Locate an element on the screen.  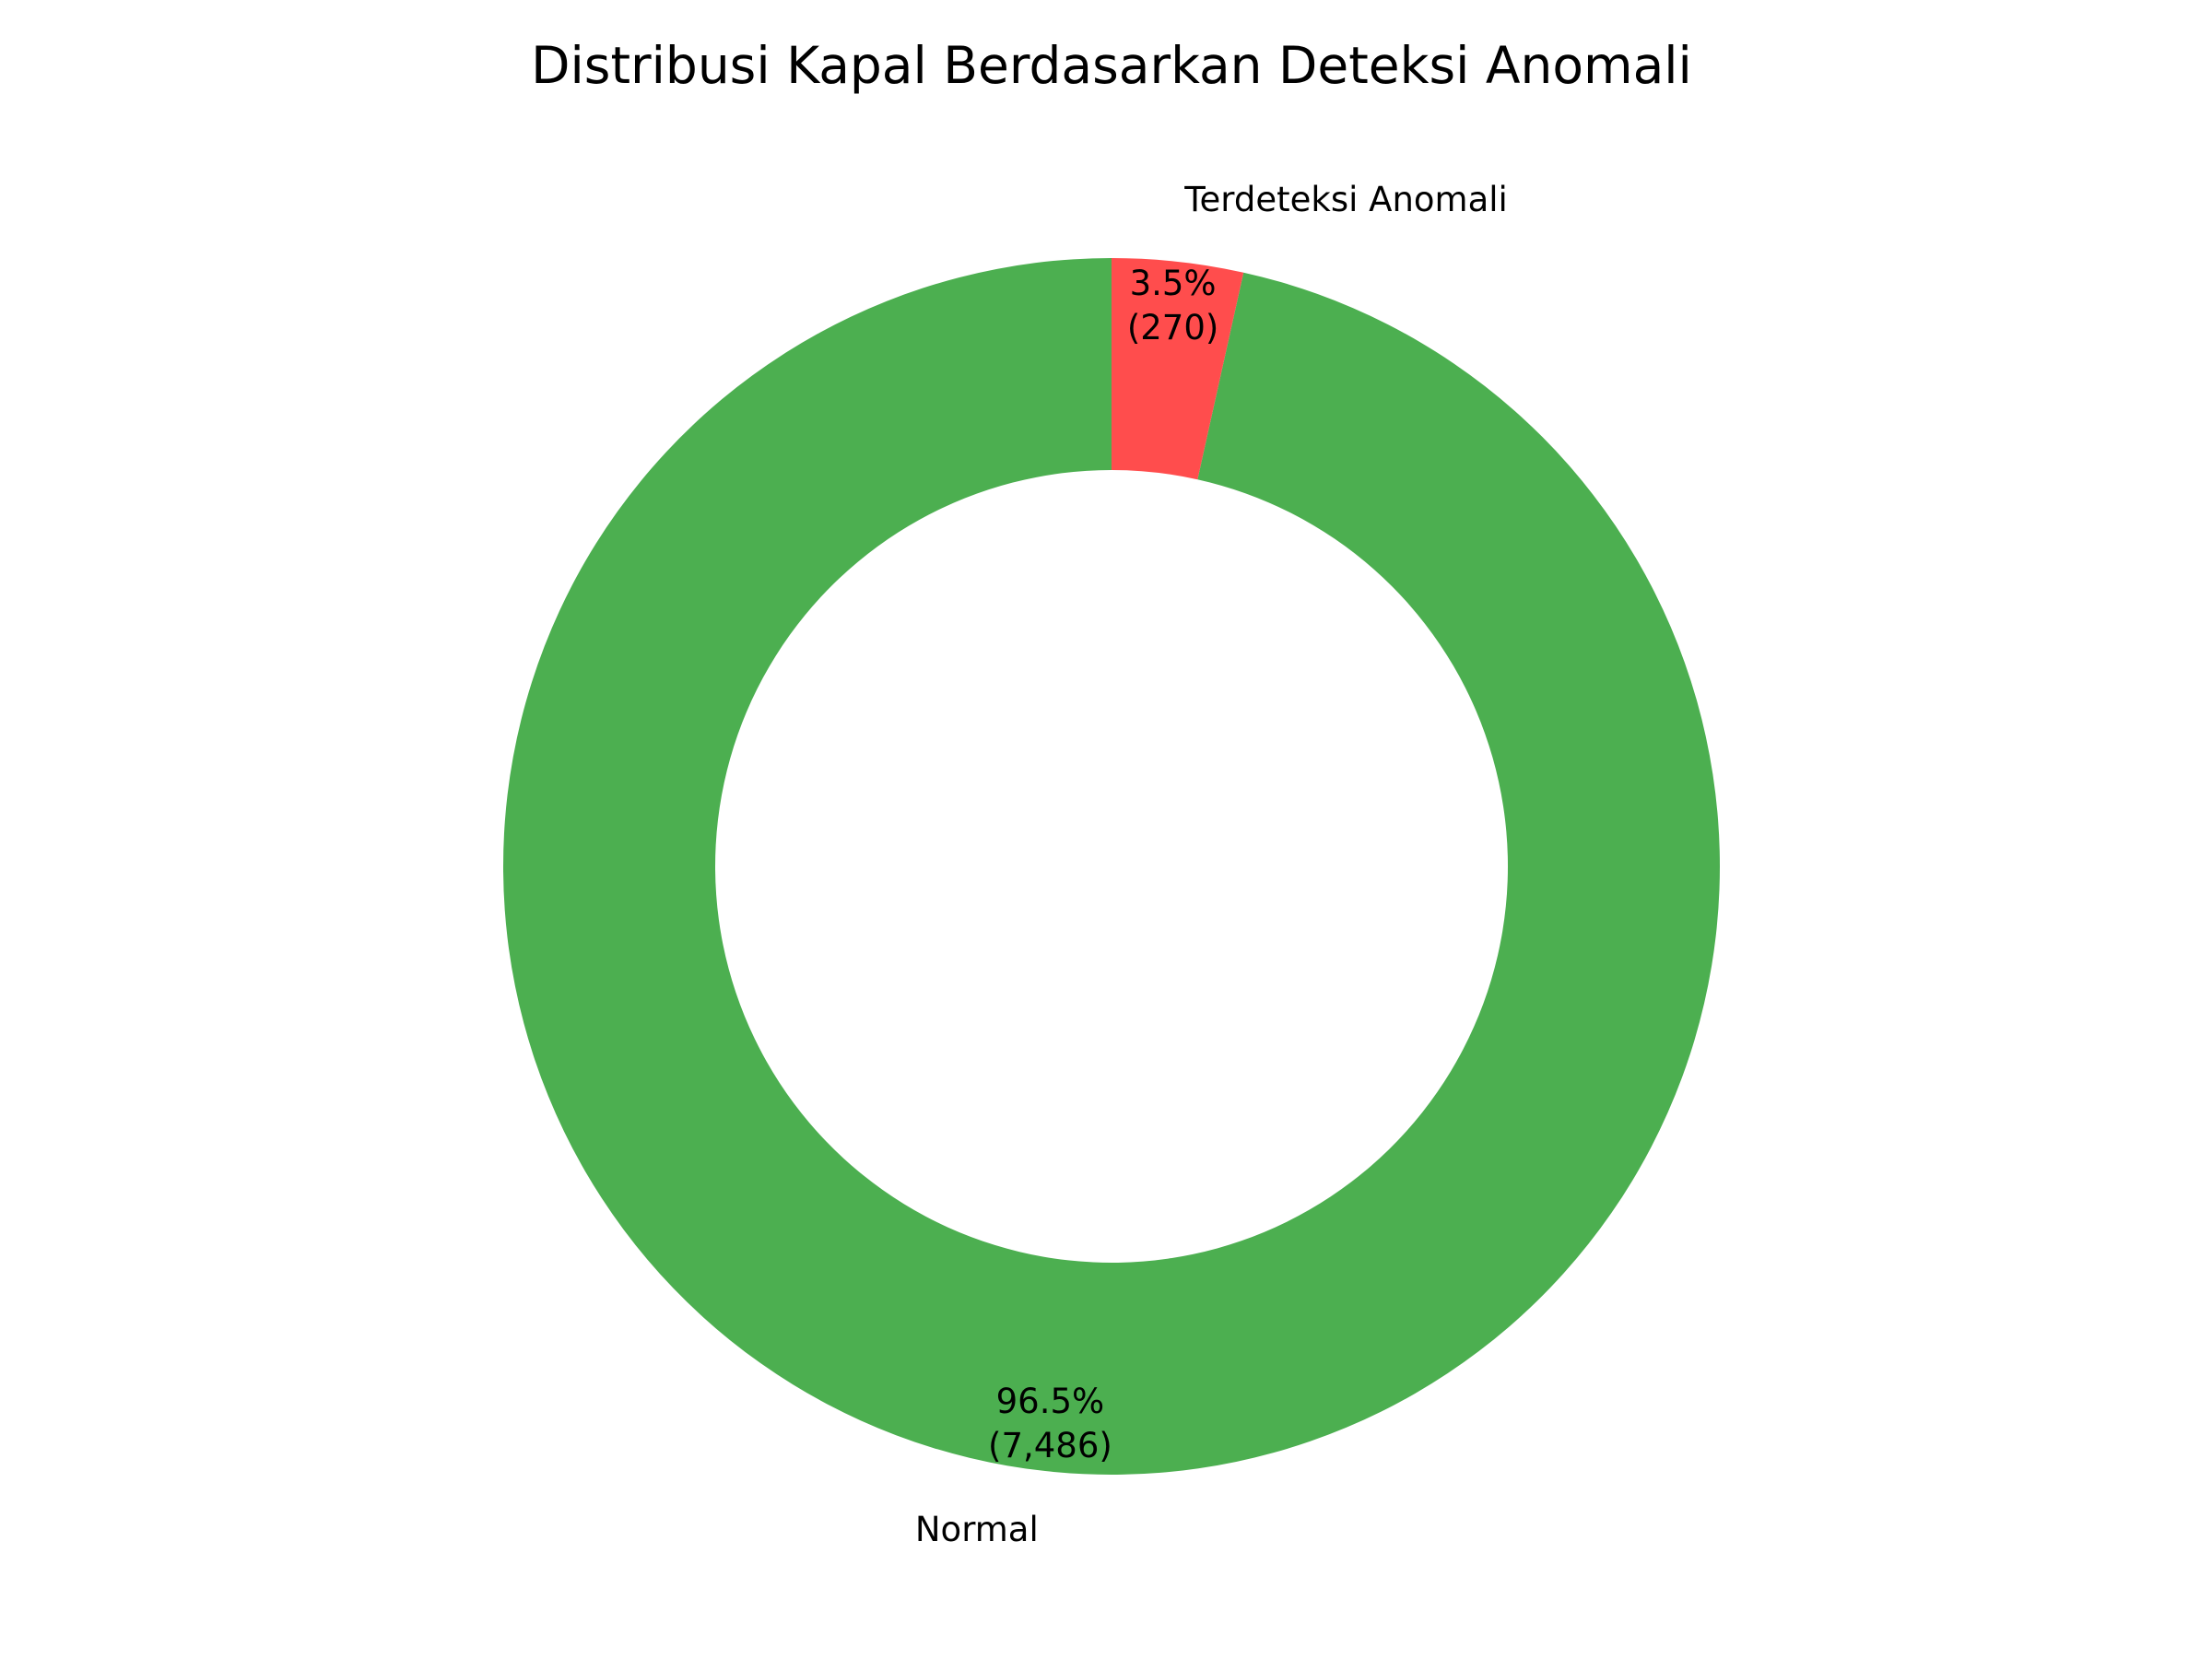
slice-terdeteksi-anomali is located at coordinates (1178, 369).